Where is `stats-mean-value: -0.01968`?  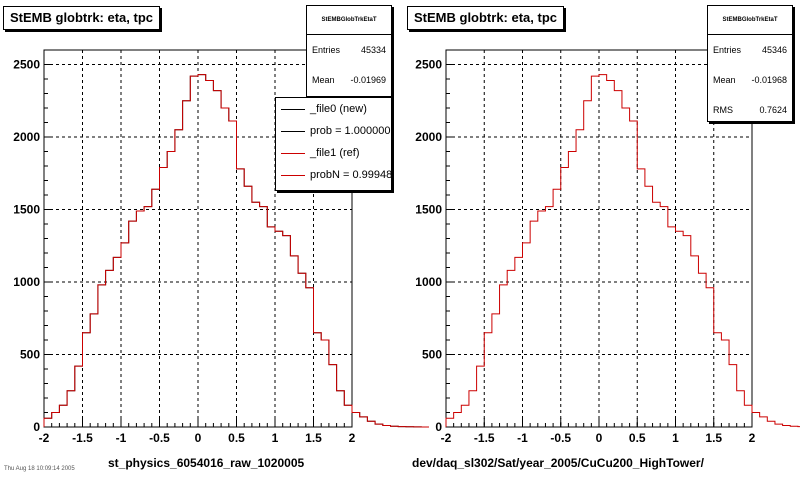
stats-mean-value: -0.01968 is located at coordinates (769, 80).